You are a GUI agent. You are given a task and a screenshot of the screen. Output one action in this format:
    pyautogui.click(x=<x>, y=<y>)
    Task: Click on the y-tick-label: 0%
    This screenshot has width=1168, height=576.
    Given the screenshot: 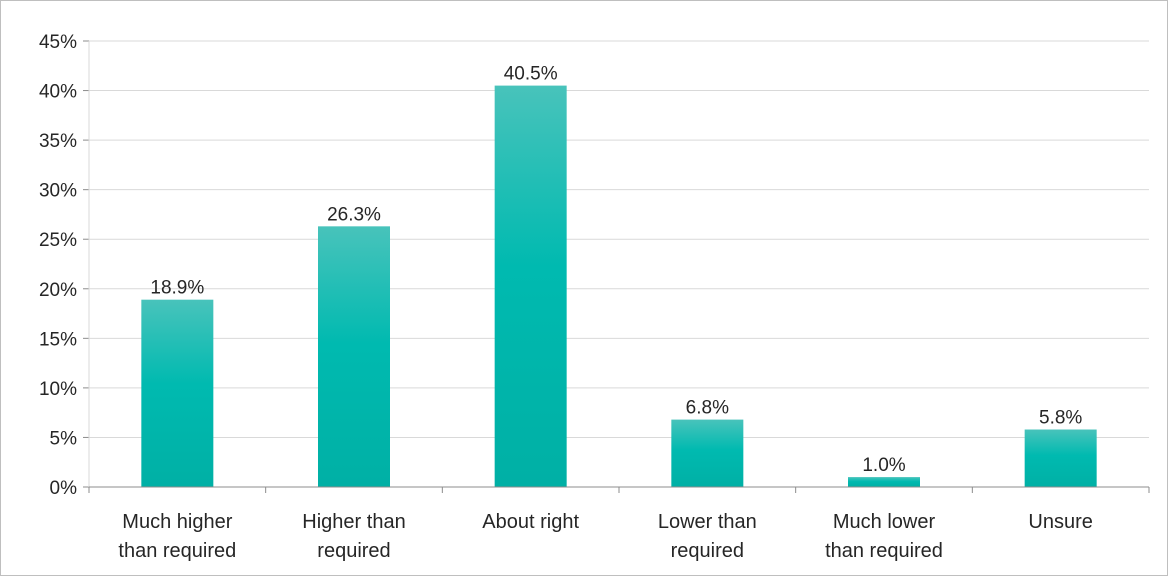 What is the action you would take?
    pyautogui.click(x=64, y=488)
    